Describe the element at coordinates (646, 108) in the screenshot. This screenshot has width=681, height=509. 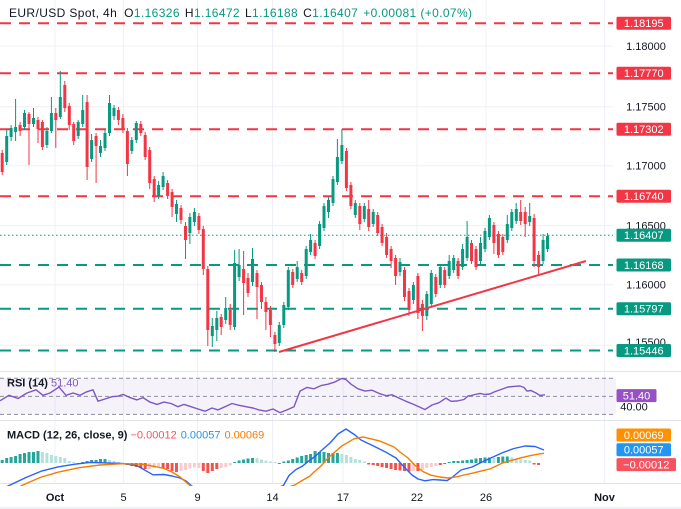
I see `svg-text: 1.17500` at that location.